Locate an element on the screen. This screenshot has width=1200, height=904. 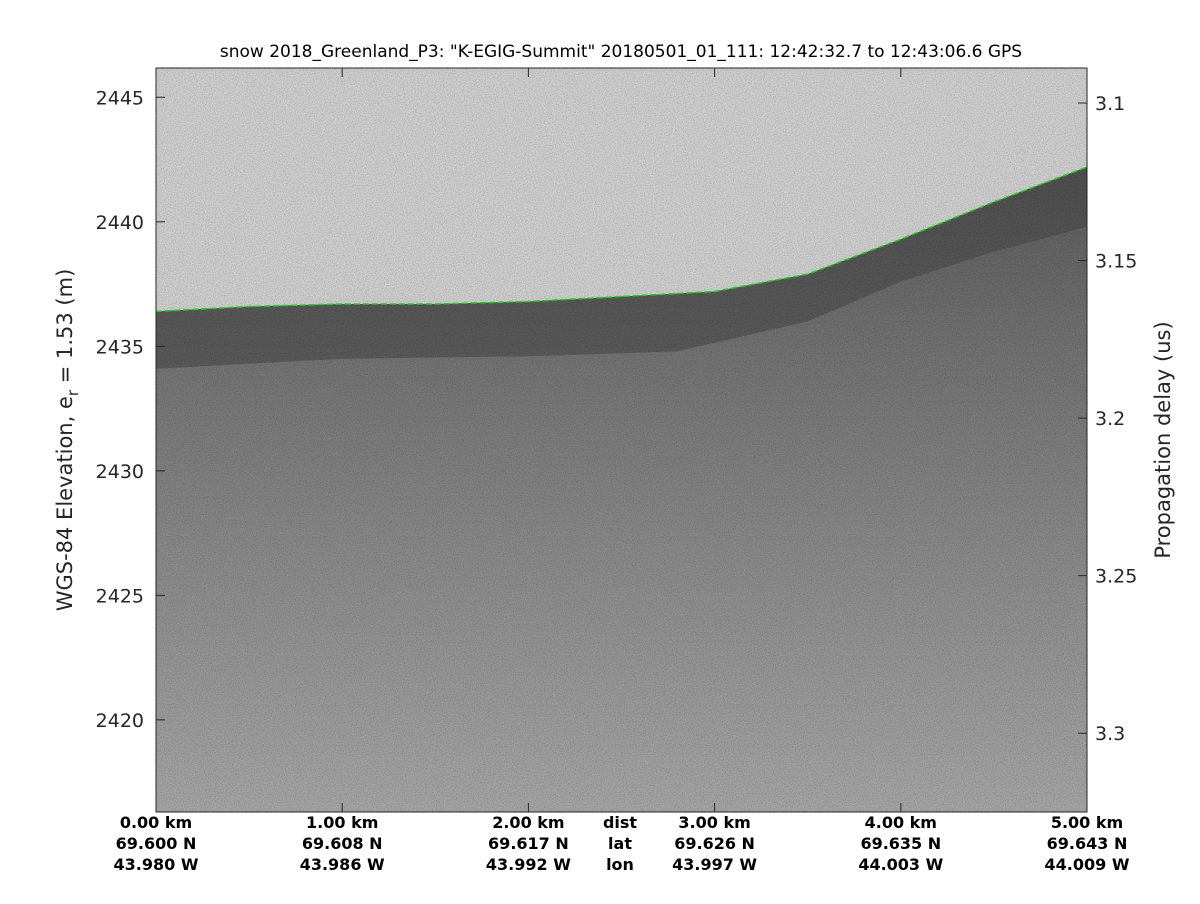
x-dist-label: 3.00 km is located at coordinates (714, 822).